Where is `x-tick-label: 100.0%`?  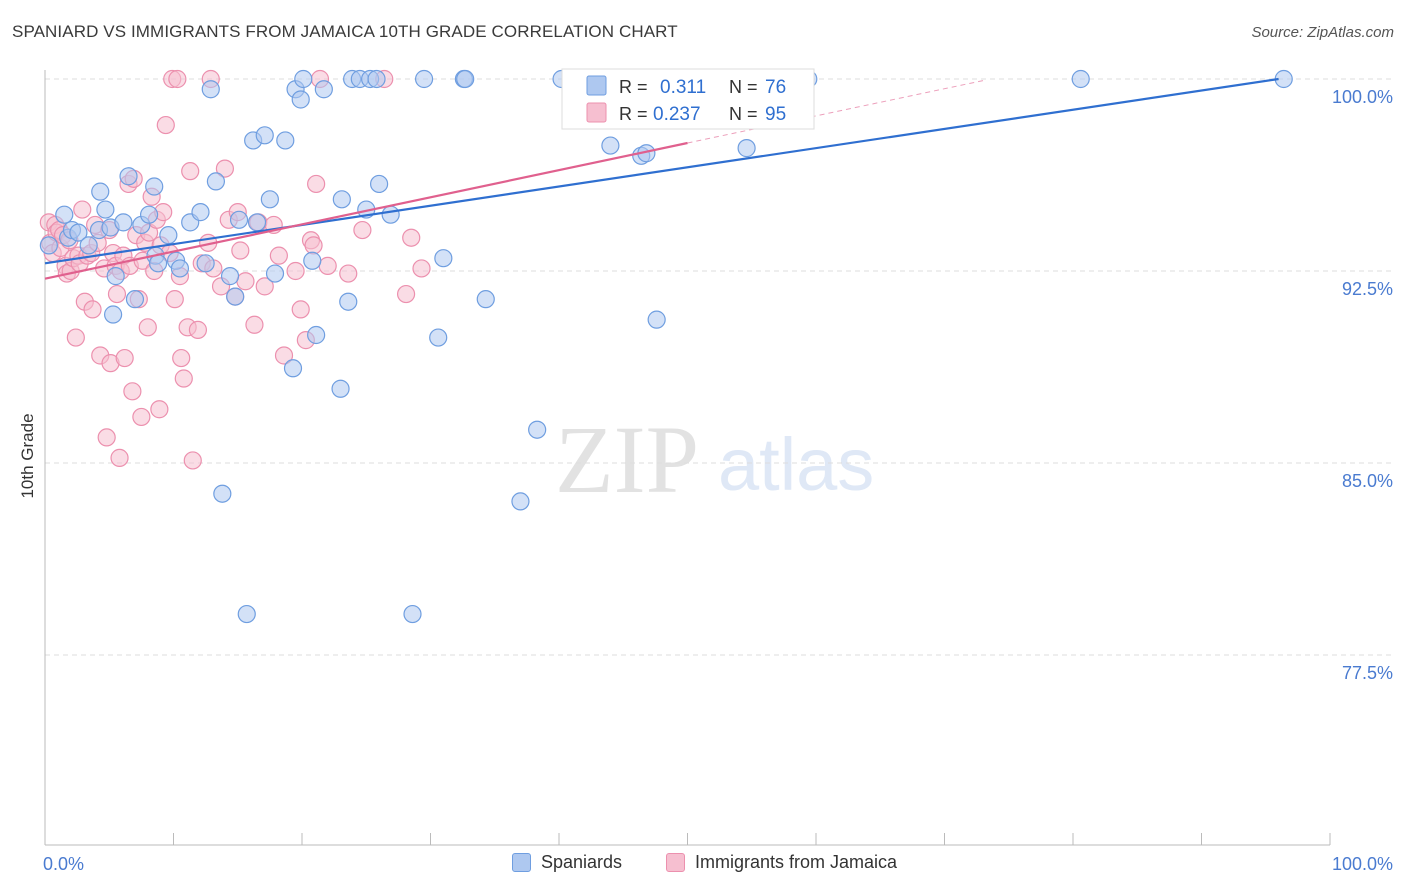 x-tick-label: 100.0% is located at coordinates (1362, 864).